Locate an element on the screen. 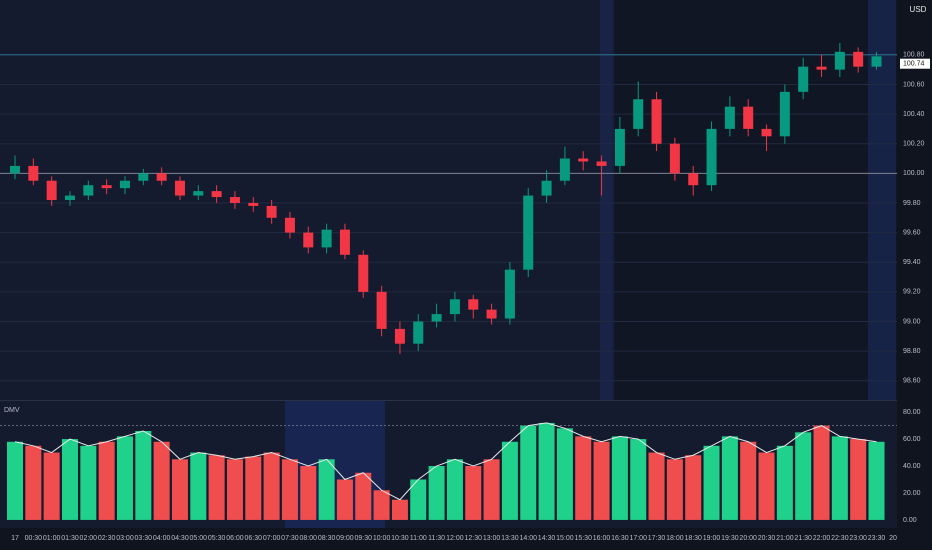  y-tick-label: 99.20 is located at coordinates (912, 292).